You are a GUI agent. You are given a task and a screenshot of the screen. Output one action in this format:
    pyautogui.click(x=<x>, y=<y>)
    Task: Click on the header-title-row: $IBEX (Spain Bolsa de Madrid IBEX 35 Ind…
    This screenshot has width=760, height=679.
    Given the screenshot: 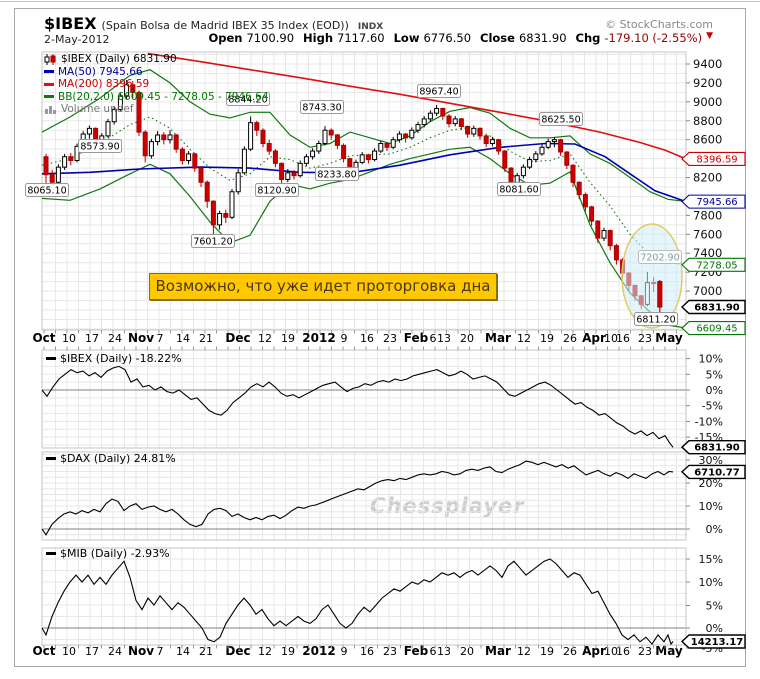 What is the action you would take?
    pyautogui.click(x=213, y=23)
    